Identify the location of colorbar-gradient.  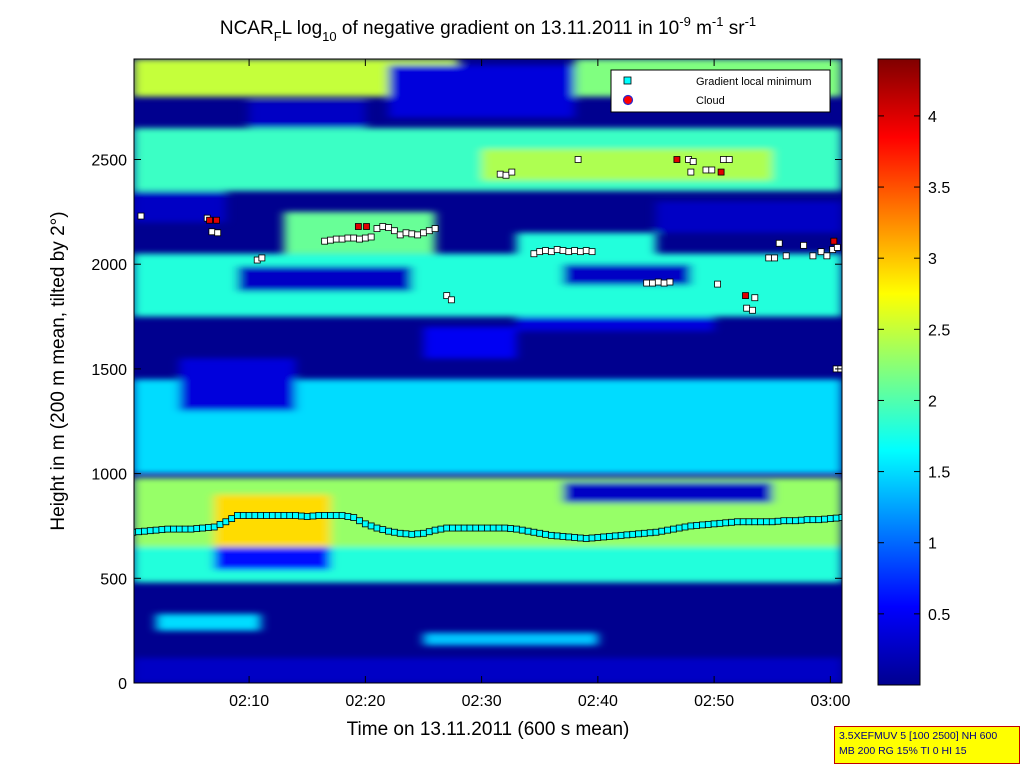
(899, 372).